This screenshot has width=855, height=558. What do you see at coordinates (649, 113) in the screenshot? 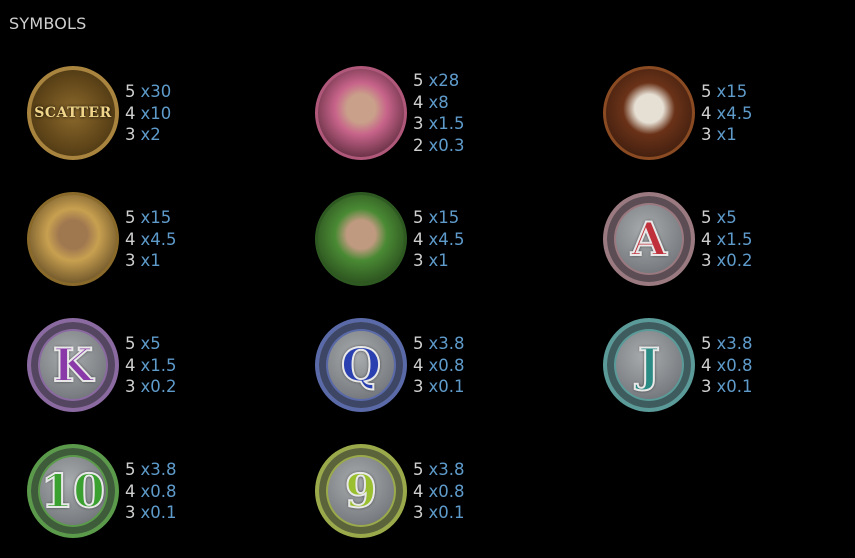
I see `red-beard-pirate-symbol-icon` at bounding box center [649, 113].